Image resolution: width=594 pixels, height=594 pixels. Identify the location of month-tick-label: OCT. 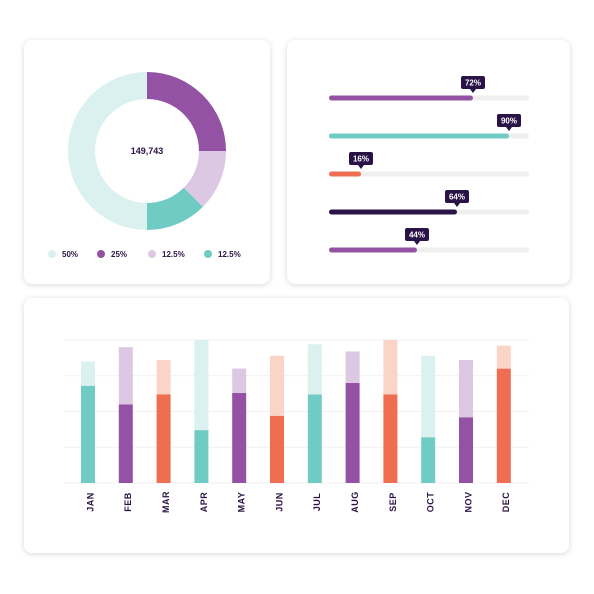
(431, 502).